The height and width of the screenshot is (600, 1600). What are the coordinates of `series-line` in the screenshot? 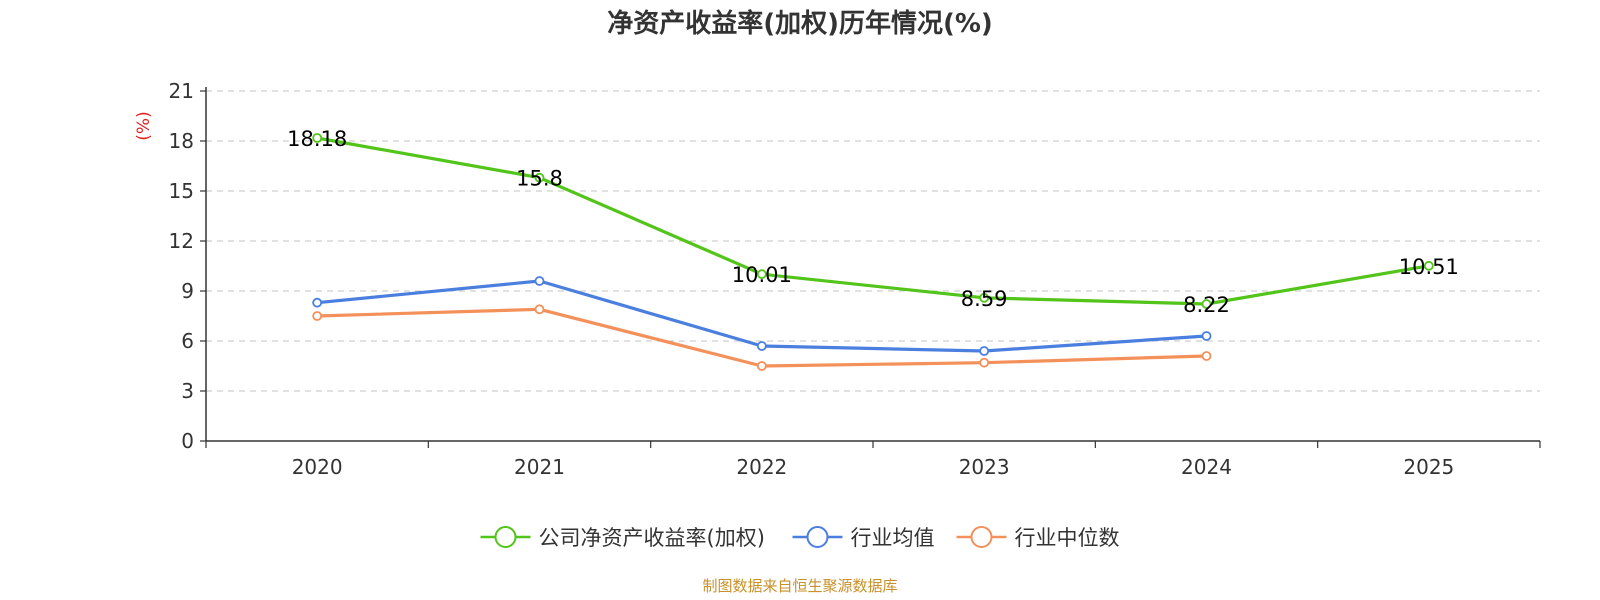 It's located at (762, 337).